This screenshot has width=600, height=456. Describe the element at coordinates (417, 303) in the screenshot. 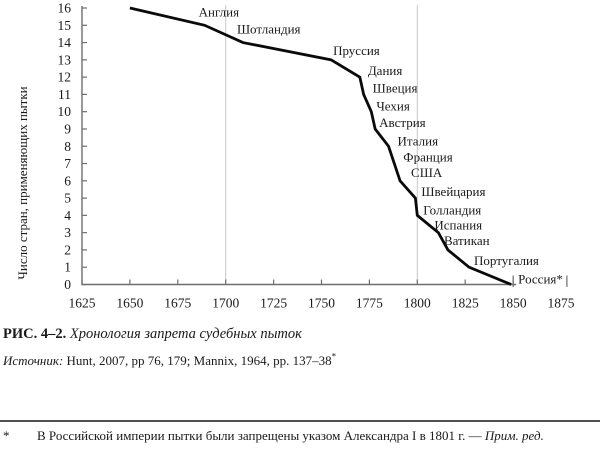

I see `x-tick-label-1800: 1800` at that location.